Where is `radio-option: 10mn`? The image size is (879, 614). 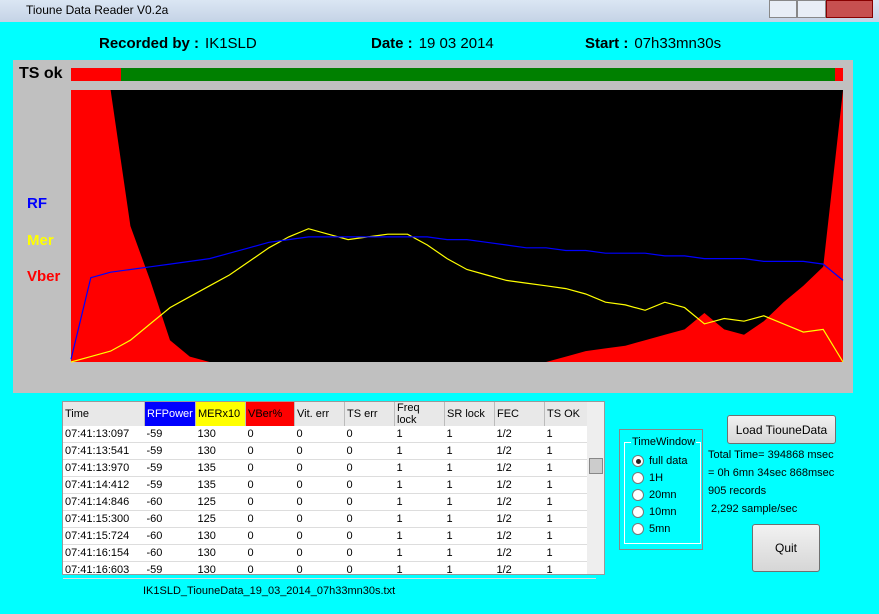
radio-option: 10mn is located at coordinates (654, 512).